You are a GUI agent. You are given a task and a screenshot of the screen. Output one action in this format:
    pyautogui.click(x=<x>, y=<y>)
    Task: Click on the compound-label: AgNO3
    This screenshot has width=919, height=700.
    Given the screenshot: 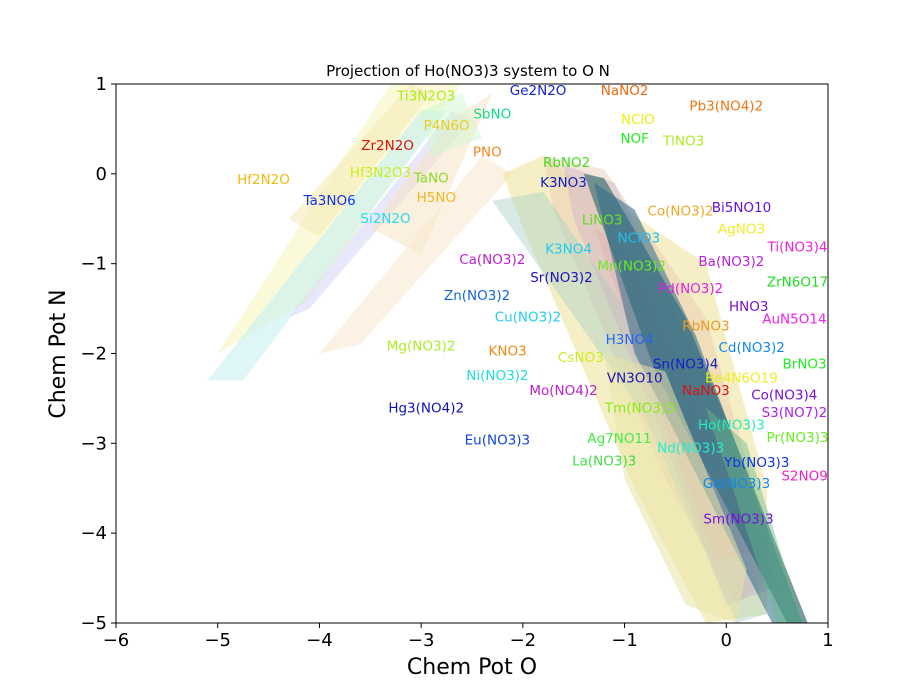 What is the action you would take?
    pyautogui.click(x=741, y=230)
    